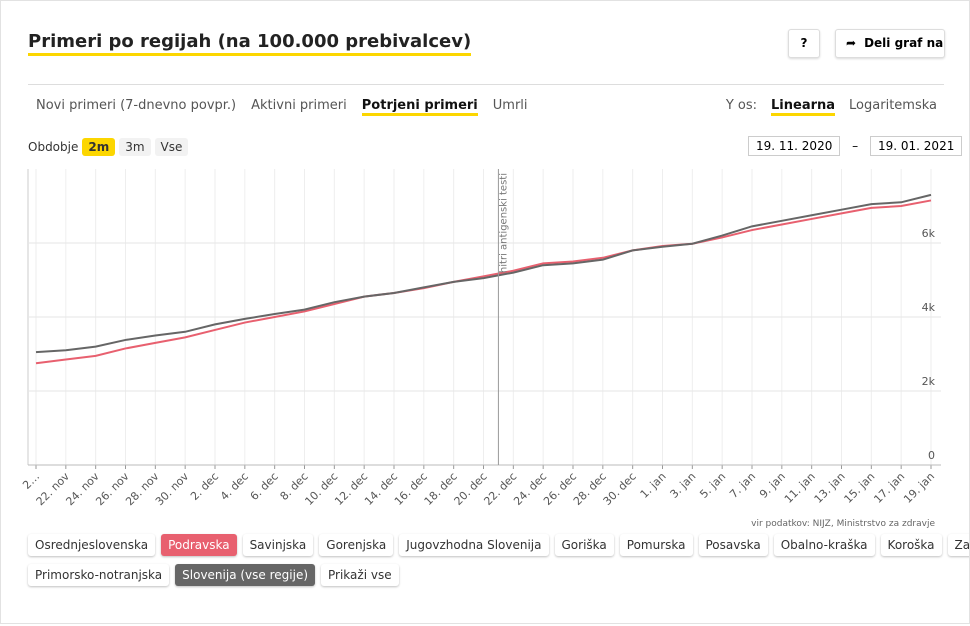 Image resolution: width=970 pixels, height=626 pixels. I want to click on x-tick-label: 4. dec, so click(234, 486).